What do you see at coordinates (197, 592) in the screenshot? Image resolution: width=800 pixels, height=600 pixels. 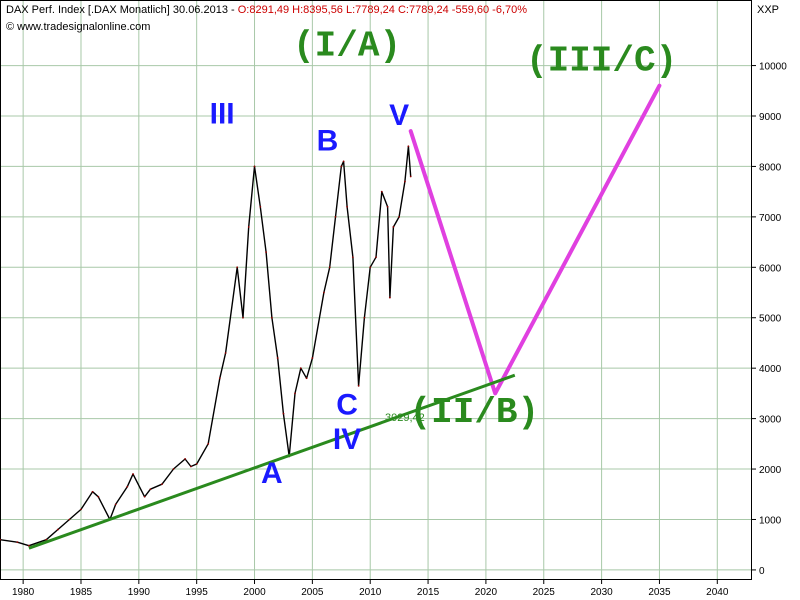 I see `x-tick-label: 1995` at bounding box center [197, 592].